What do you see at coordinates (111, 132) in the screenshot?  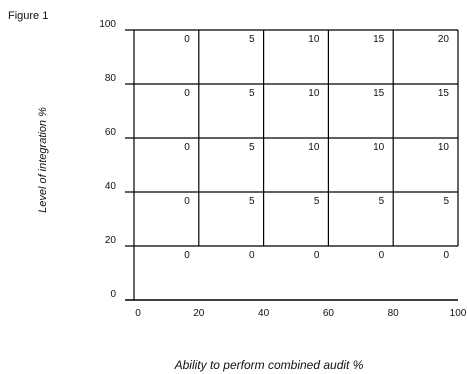 I see `y-tick-label: 60` at bounding box center [111, 132].